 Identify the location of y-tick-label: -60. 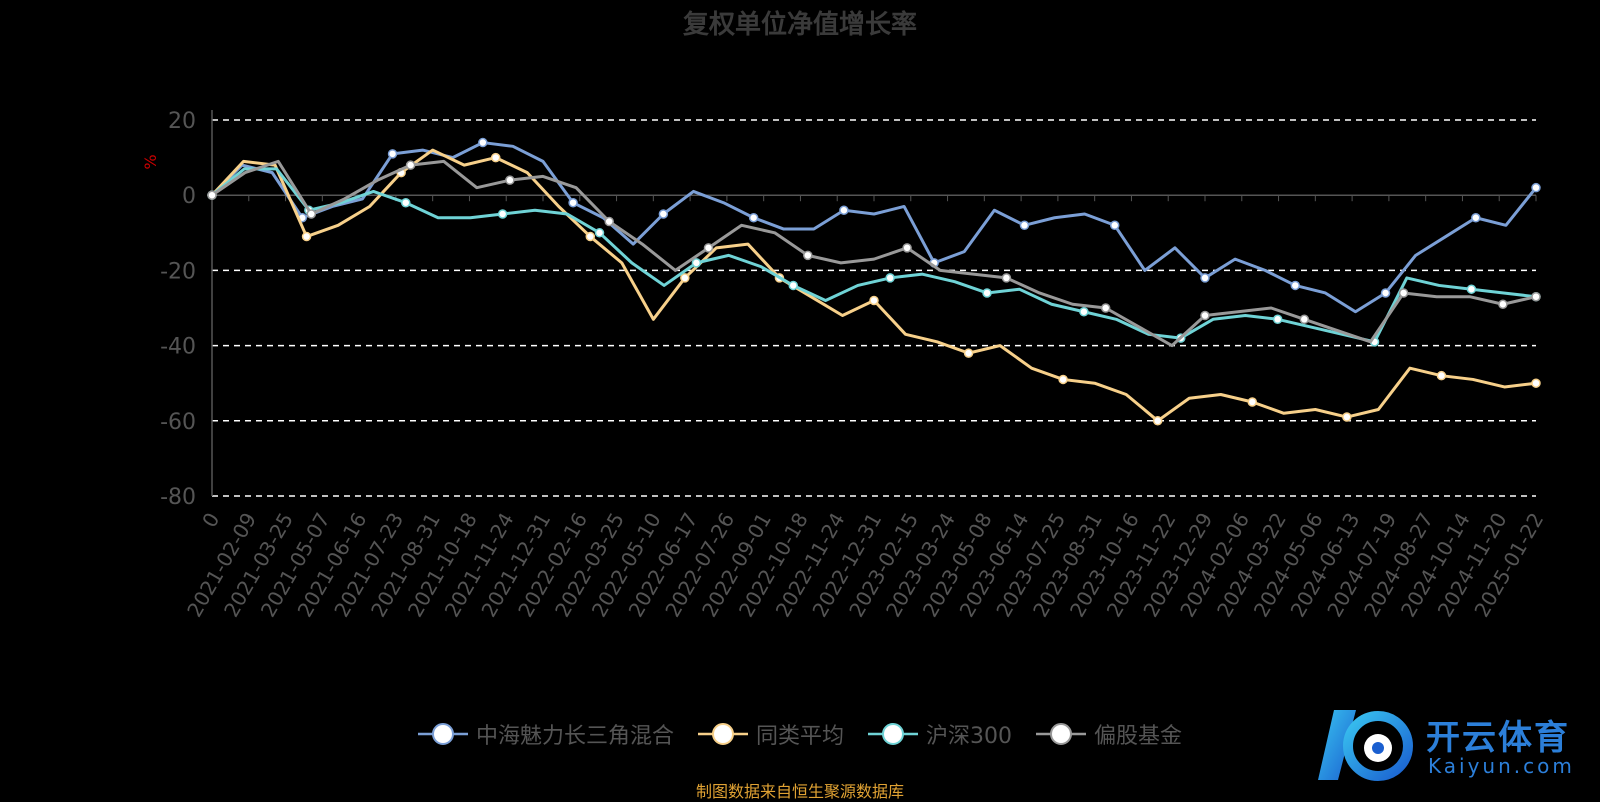
(178, 422).